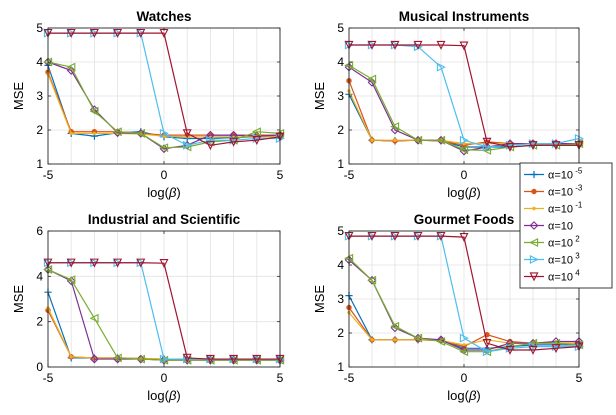 Image resolution: width=616 pixels, height=415 pixels. What do you see at coordinates (39, 231) in the screenshot?
I see `y-tick-label: 6` at bounding box center [39, 231].